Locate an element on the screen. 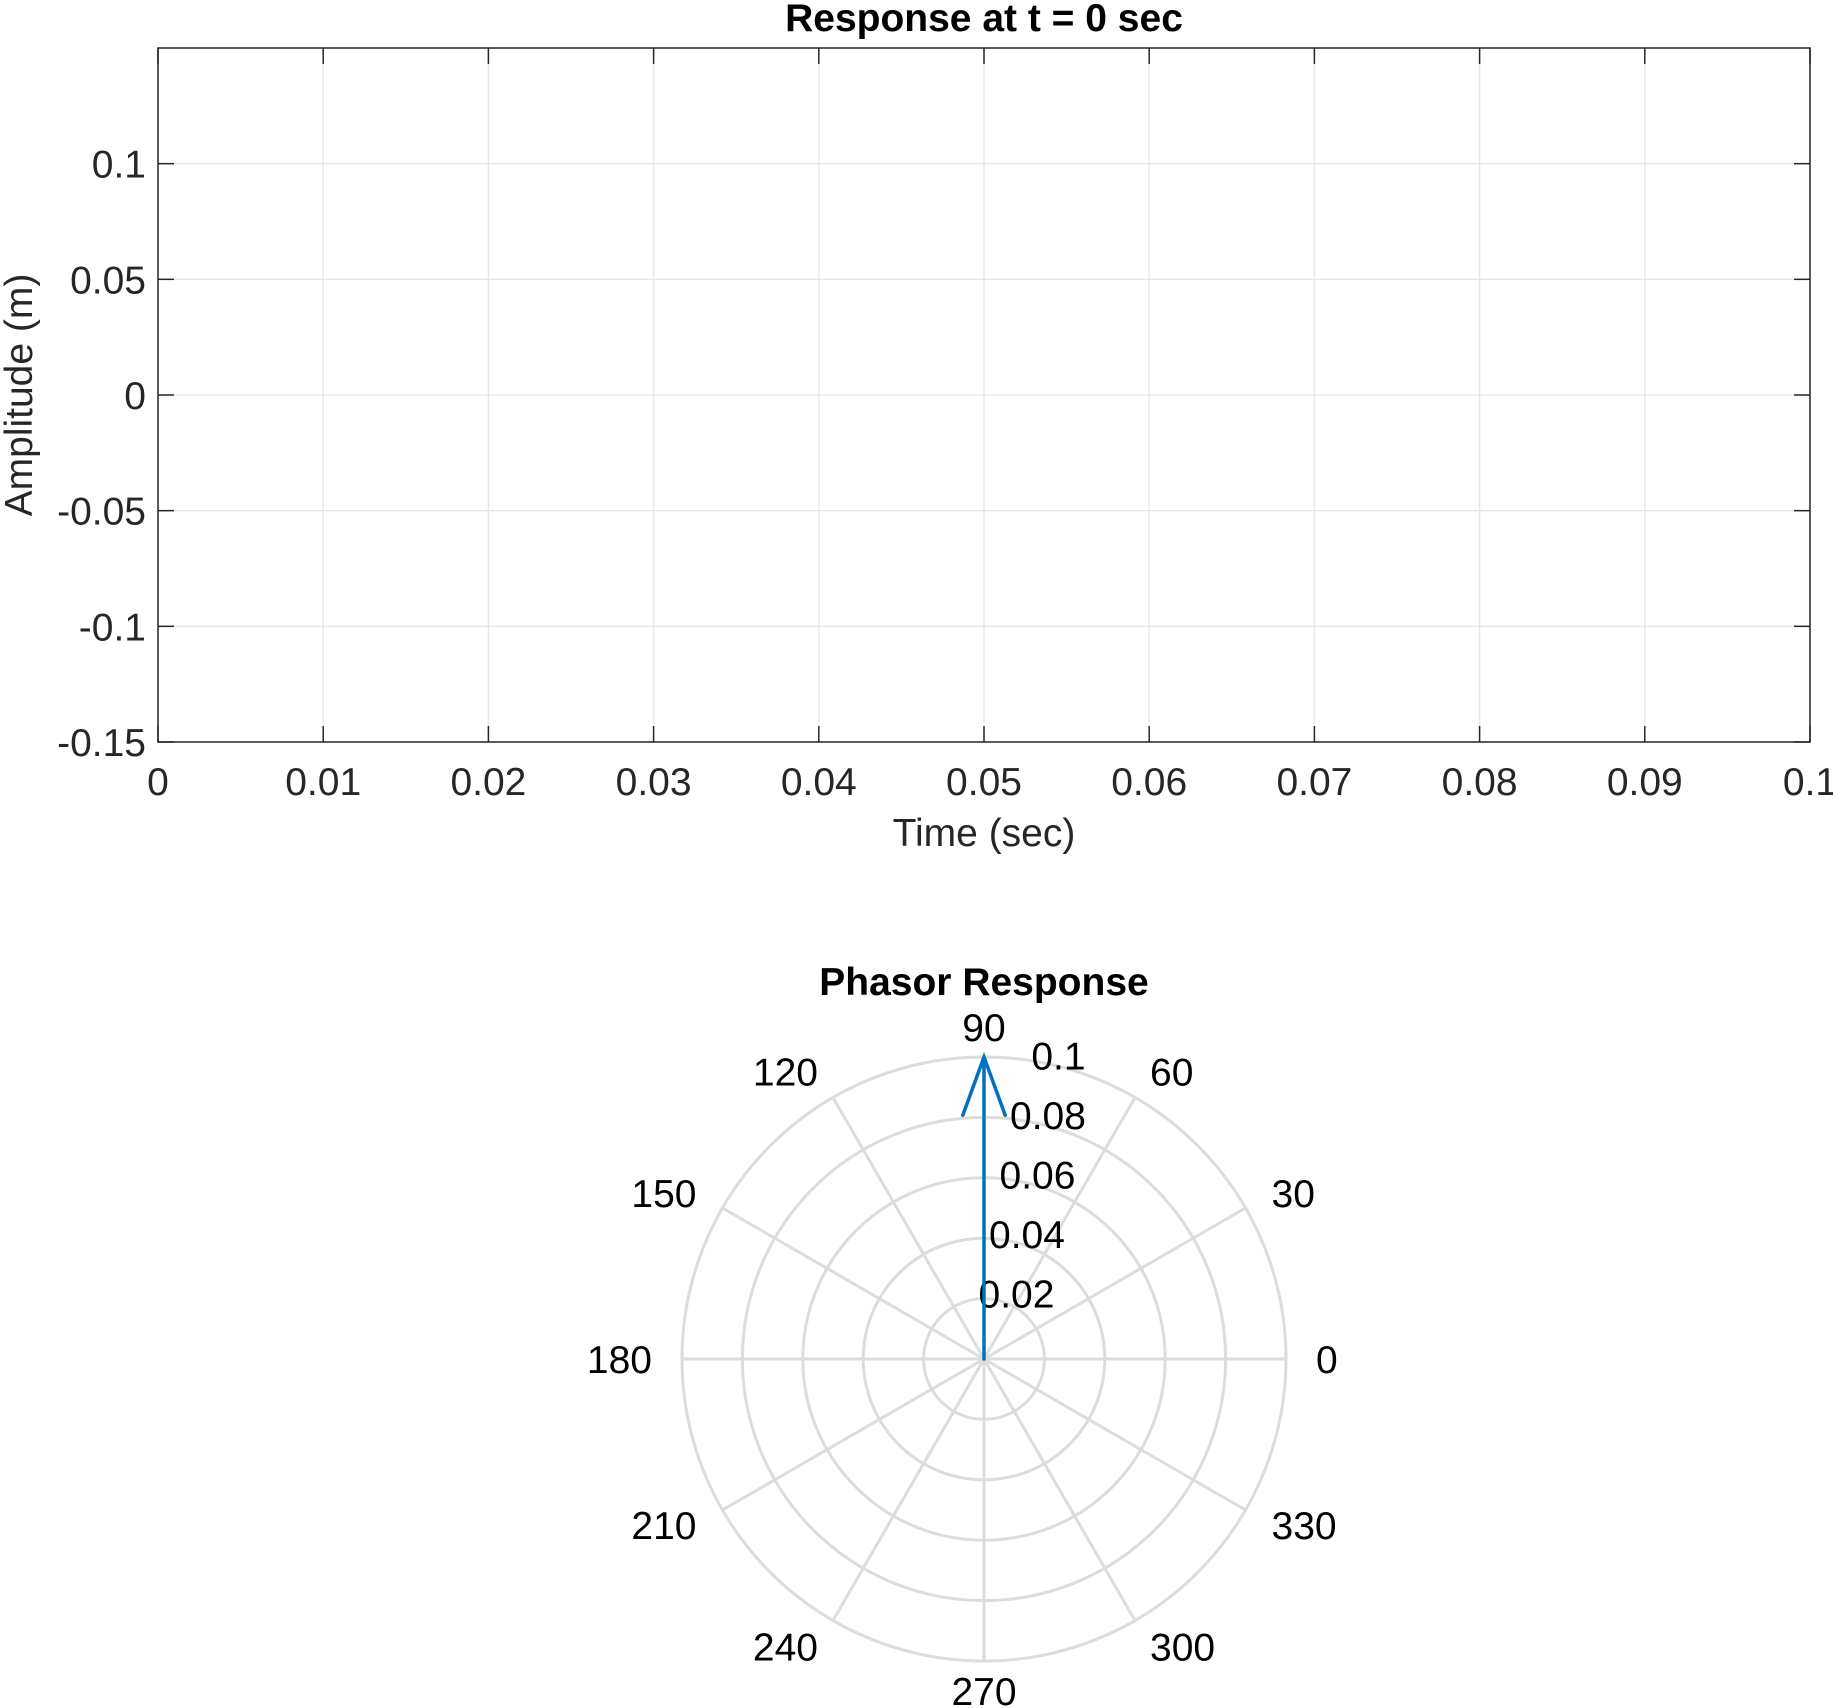  phasor-radius-label: 0.04 is located at coordinates (1027, 1235).